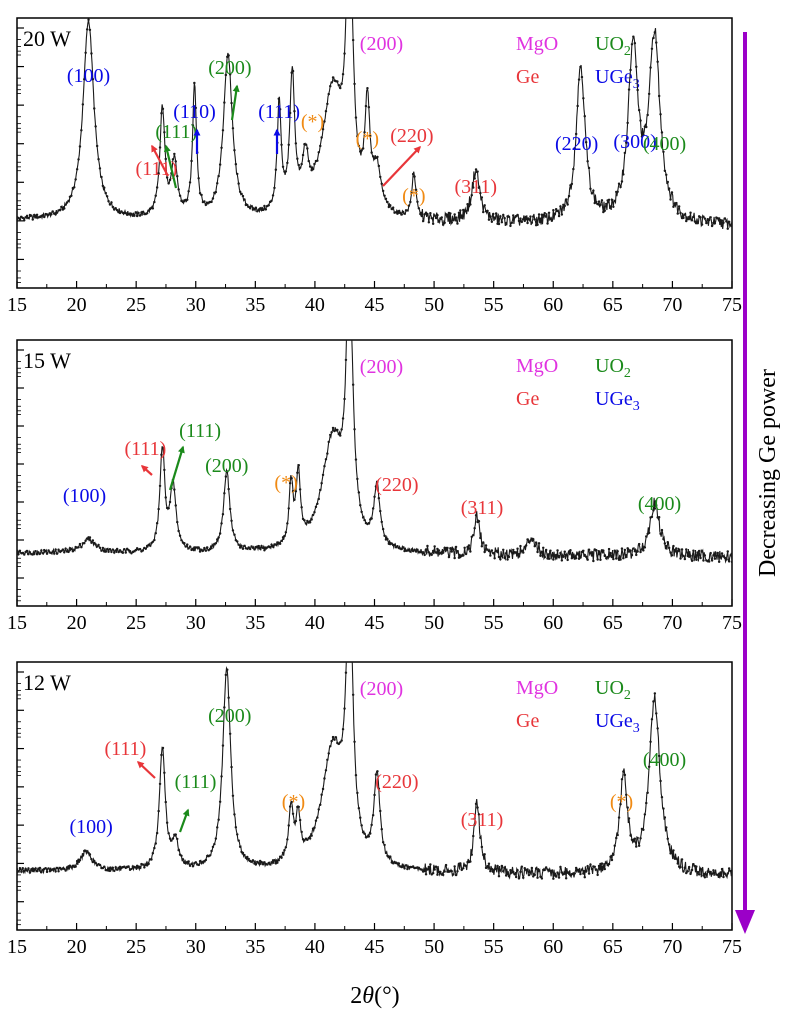  I want to click on panel-title: 15 W, so click(47, 360).